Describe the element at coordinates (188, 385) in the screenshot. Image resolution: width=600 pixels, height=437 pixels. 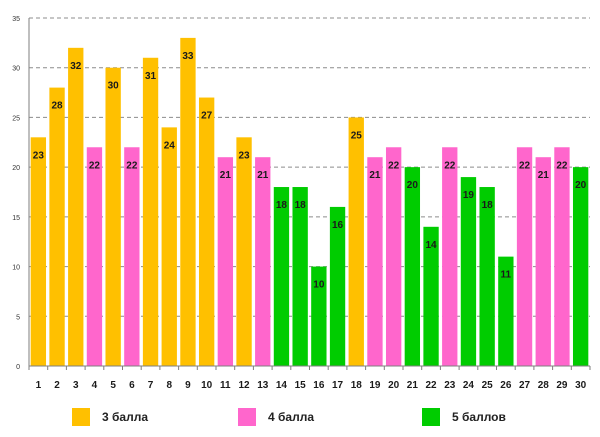
I see `x-tick-label: 9` at that location.